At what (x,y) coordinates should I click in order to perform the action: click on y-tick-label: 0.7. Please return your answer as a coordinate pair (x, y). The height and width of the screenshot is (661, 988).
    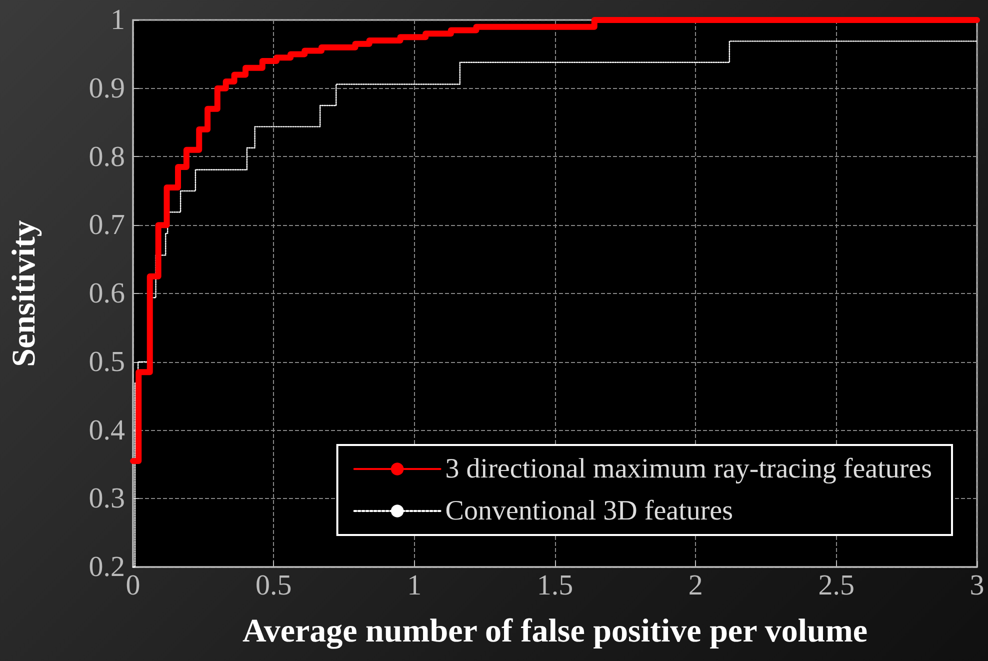
    Looking at the image, I should click on (106, 225).